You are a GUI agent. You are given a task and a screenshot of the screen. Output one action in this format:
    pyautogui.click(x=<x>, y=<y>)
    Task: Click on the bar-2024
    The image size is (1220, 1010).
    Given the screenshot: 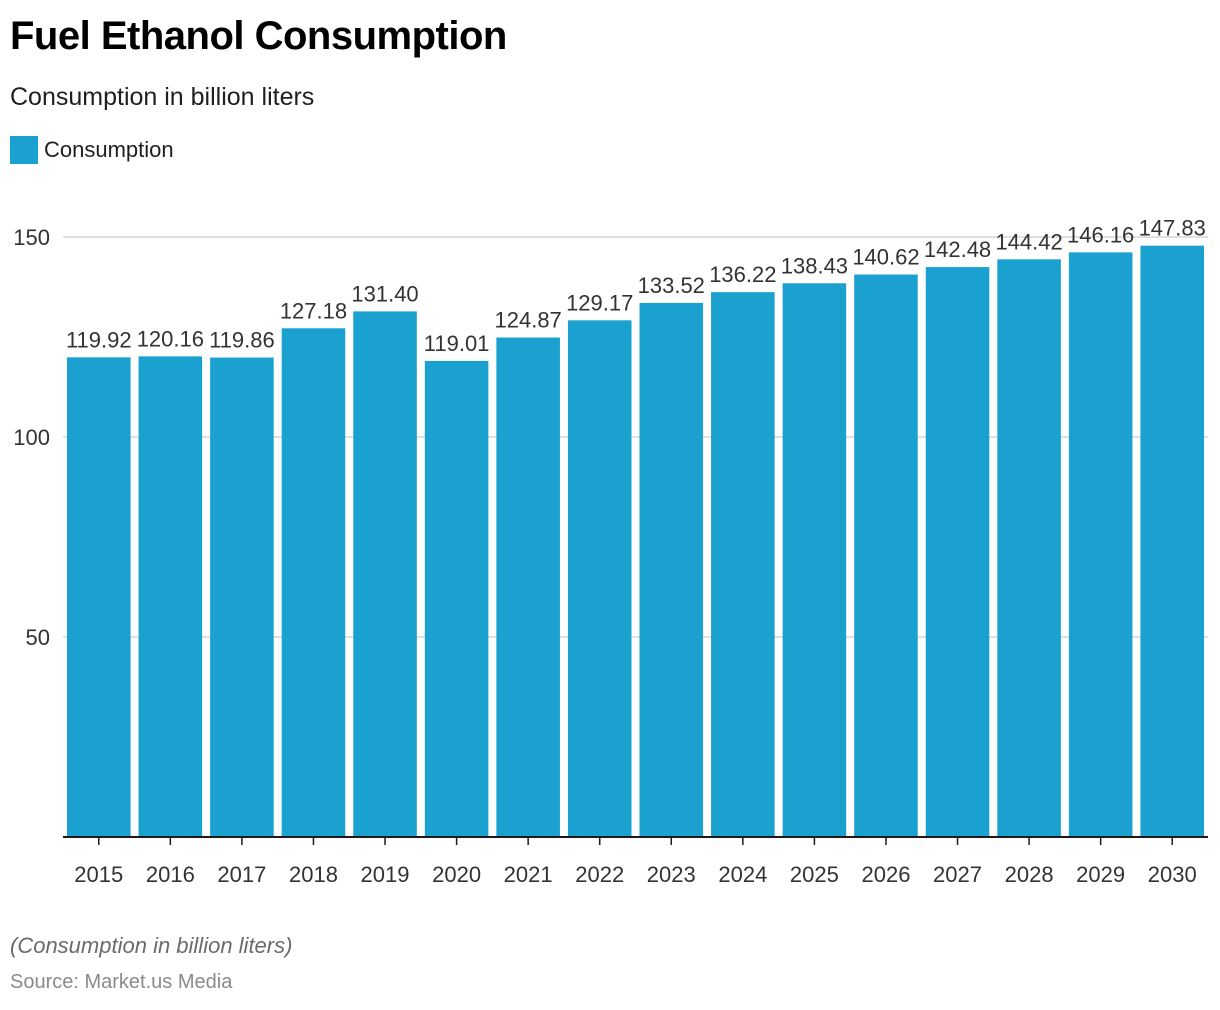 What is the action you would take?
    pyautogui.click(x=743, y=564)
    